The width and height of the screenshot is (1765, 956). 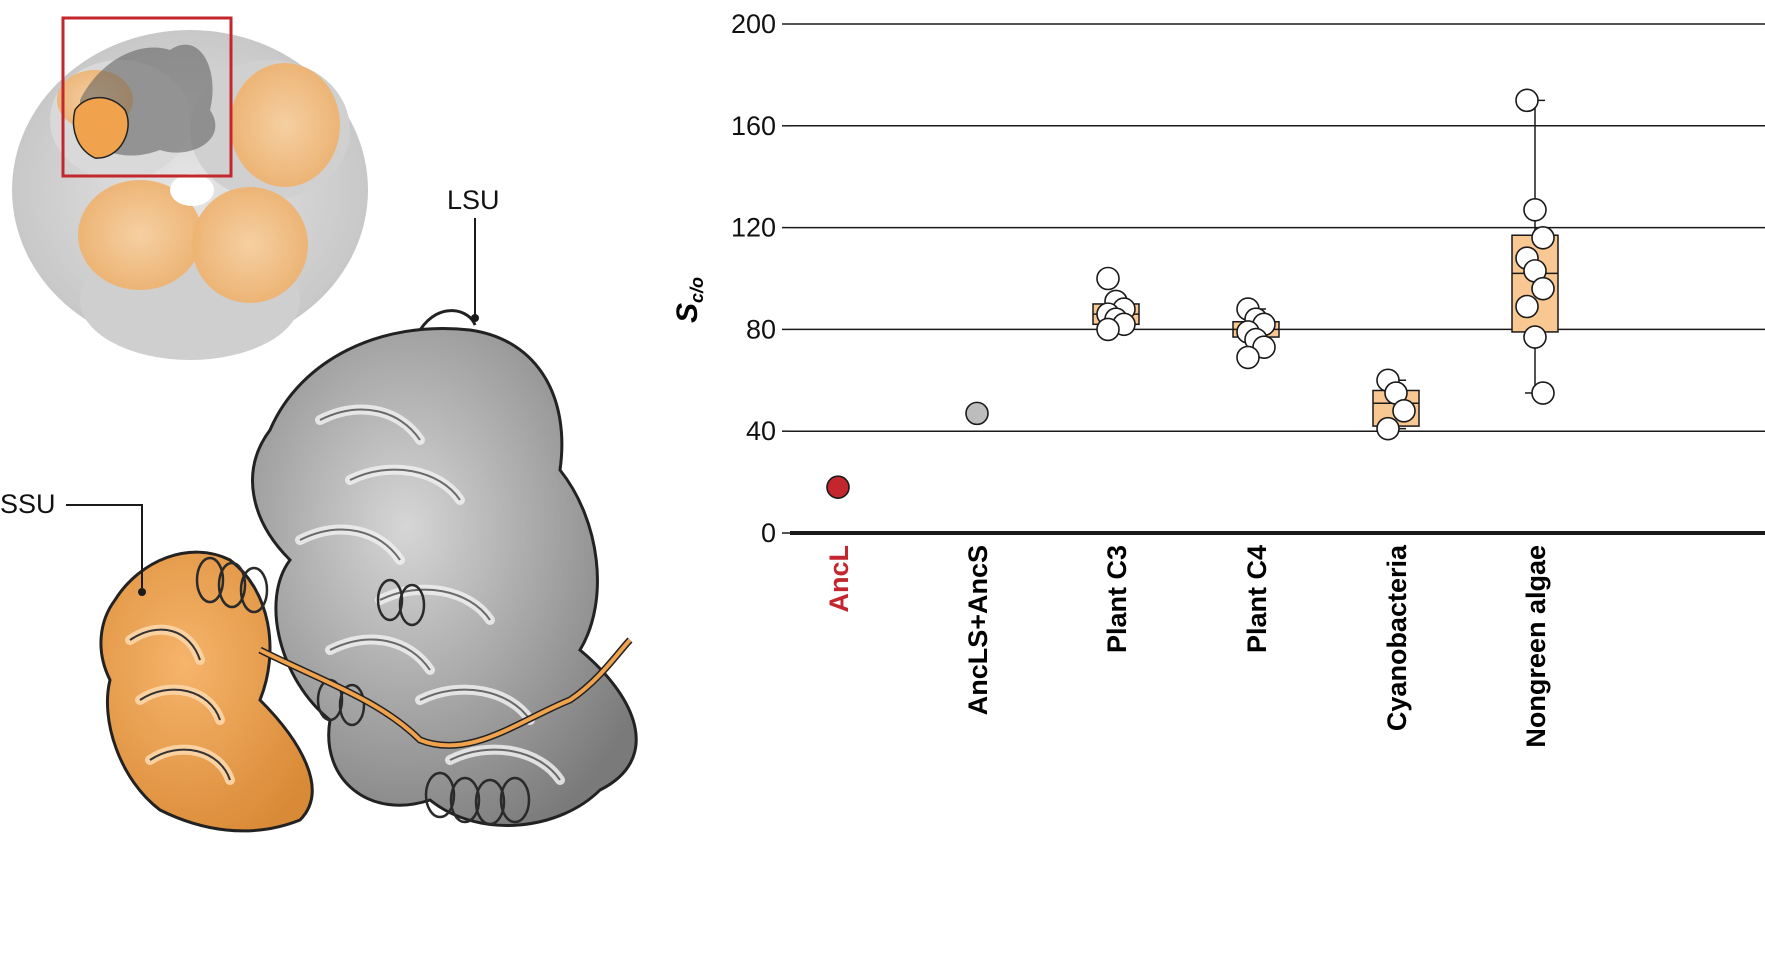 I want to click on ssu-callout: SSU, so click(x=73, y=542).